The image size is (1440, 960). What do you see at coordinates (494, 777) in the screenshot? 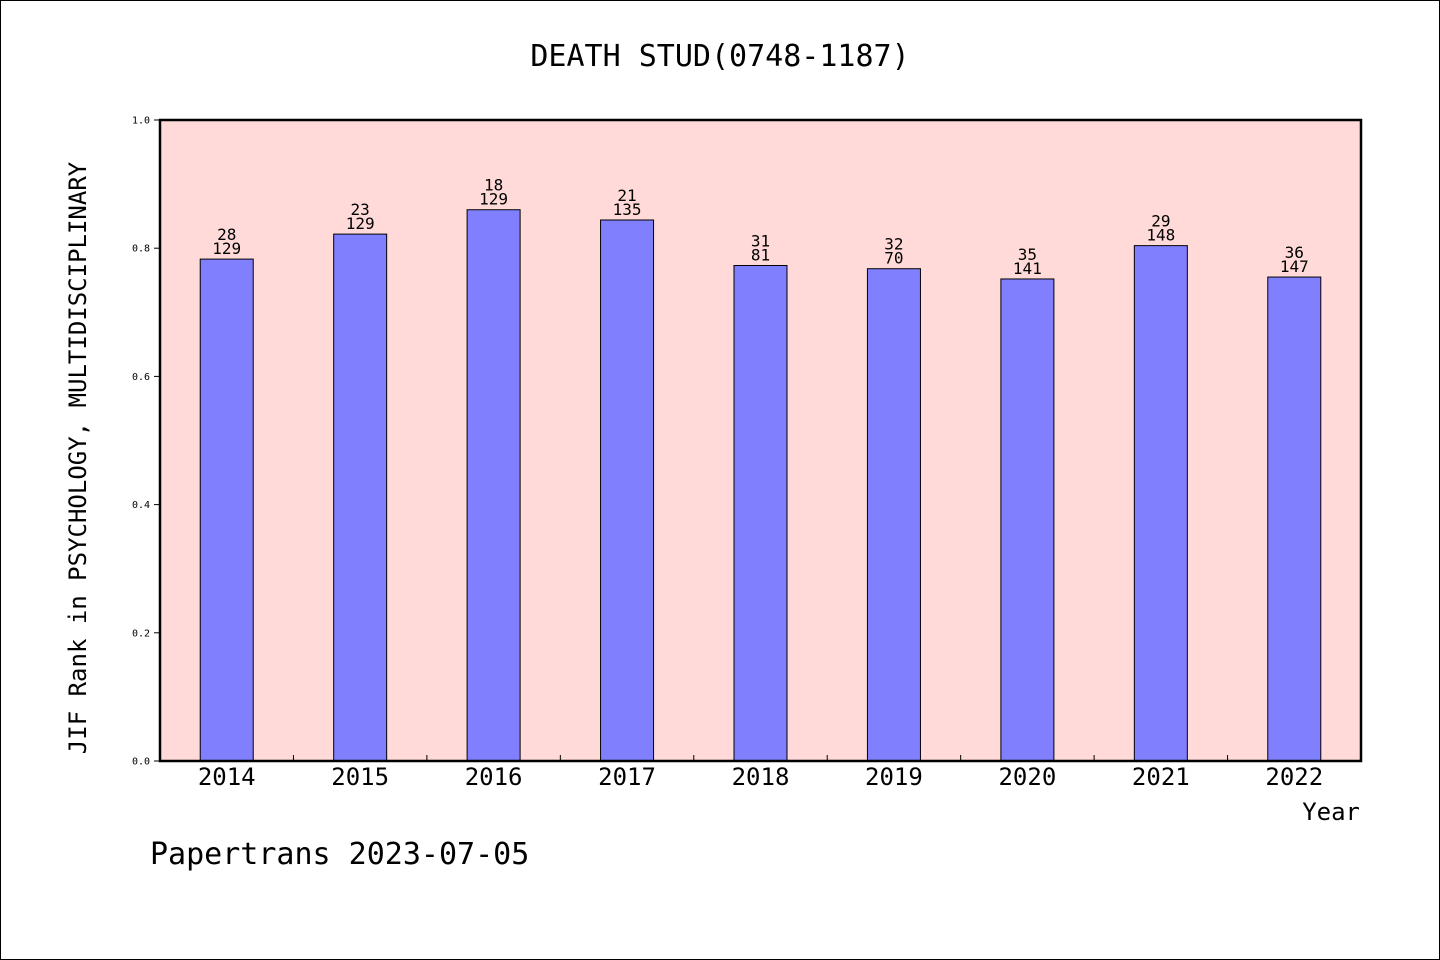
I see `x-tick-label: 2016` at bounding box center [494, 777].